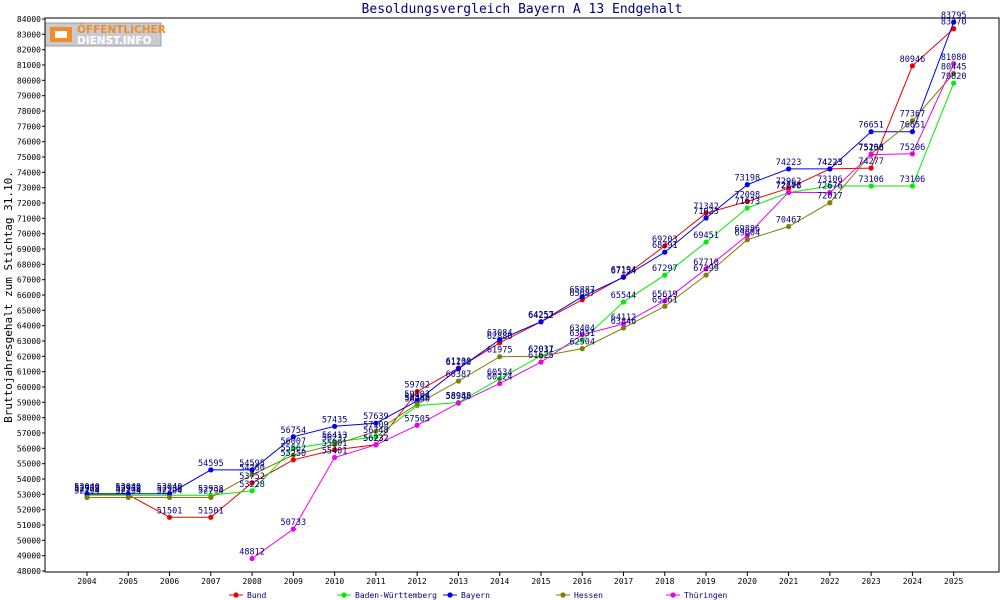 This screenshot has height=600, width=1000. Describe the element at coordinates (8, 297) in the screenshot. I see `y-axis-label: Bruttojahresgehalt zum Stichtag 31.10.` at that location.